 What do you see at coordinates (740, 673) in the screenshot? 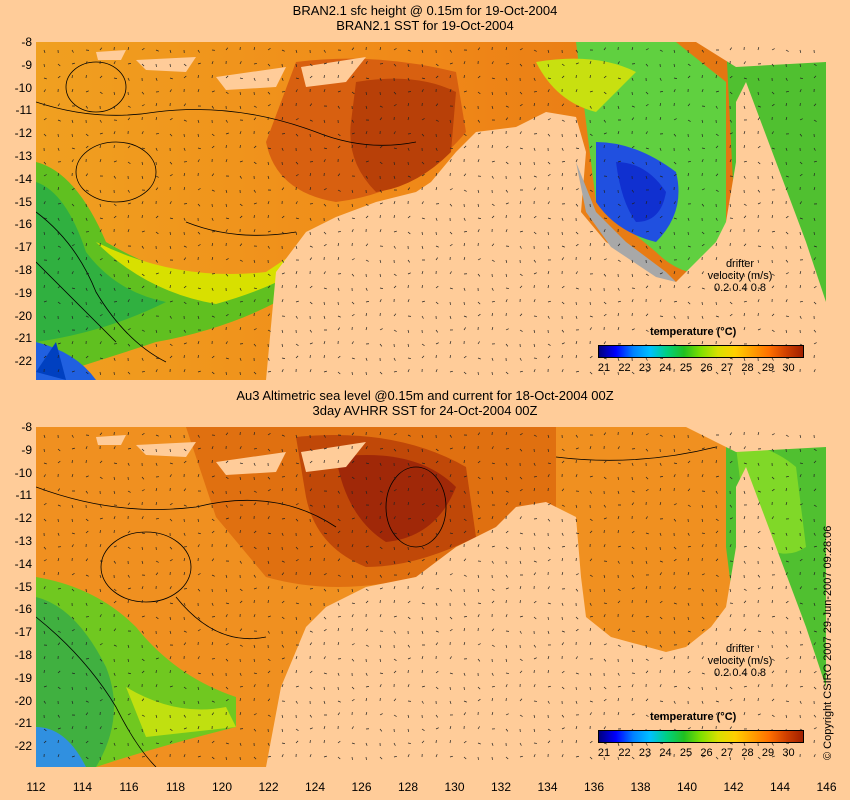
I see `drifter-scale-label-2: 0.2 0.4 0.8` at bounding box center [740, 673].